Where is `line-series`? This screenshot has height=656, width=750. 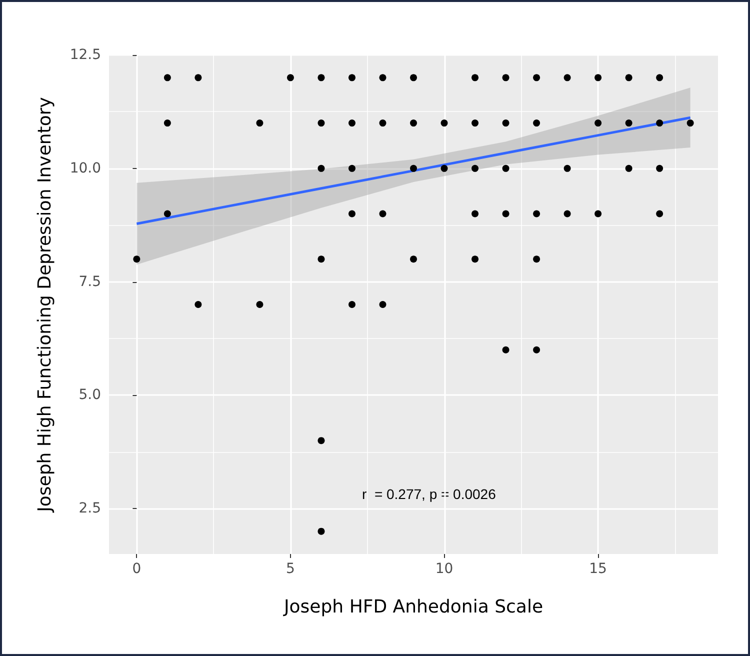 line-series is located at coordinates (413, 171).